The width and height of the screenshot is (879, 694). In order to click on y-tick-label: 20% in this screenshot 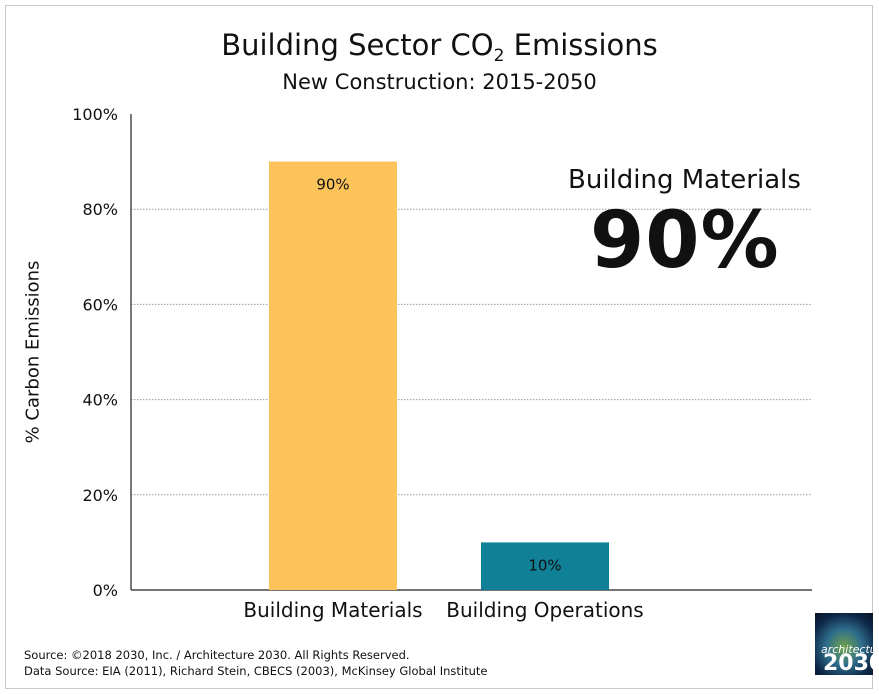, I will do `click(100, 495)`.